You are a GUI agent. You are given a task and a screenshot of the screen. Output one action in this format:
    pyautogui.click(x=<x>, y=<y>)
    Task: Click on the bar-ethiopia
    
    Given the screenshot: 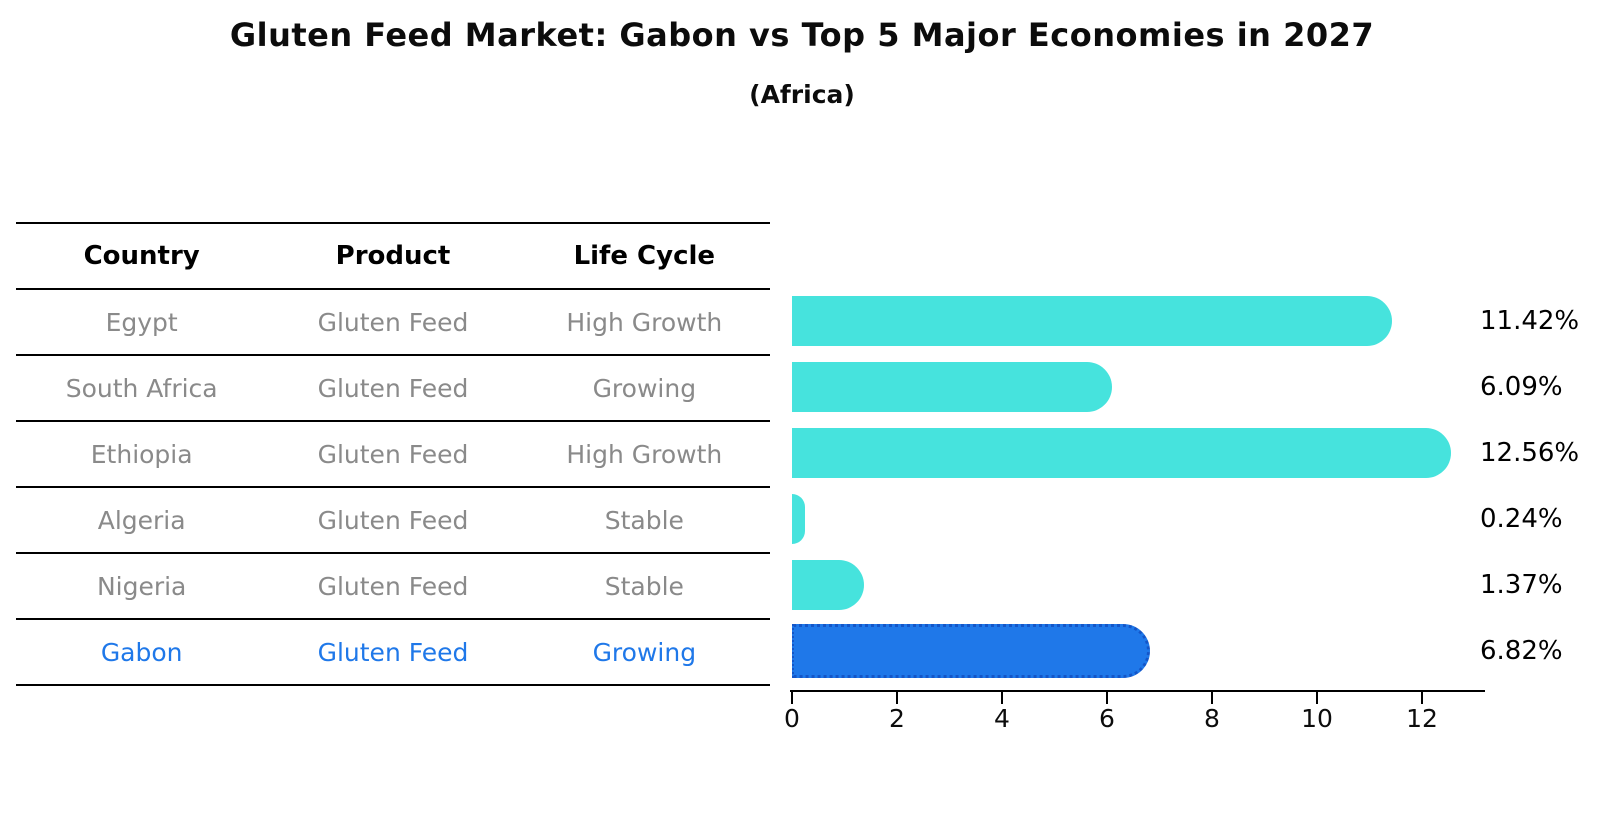 What is the action you would take?
    pyautogui.click(x=1122, y=453)
    